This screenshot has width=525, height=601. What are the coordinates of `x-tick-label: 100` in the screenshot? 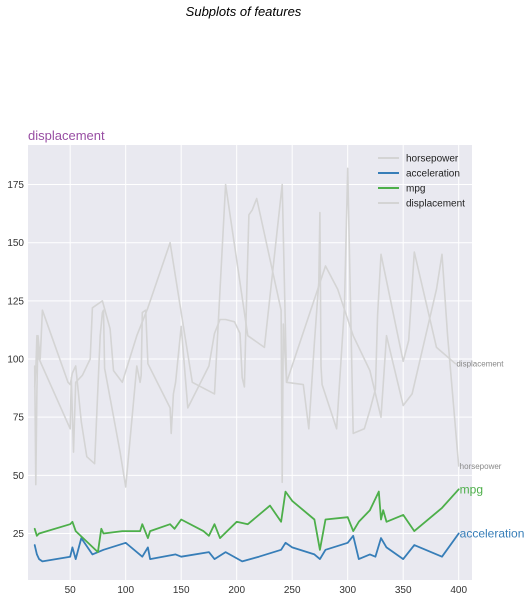 It's located at (125, 590).